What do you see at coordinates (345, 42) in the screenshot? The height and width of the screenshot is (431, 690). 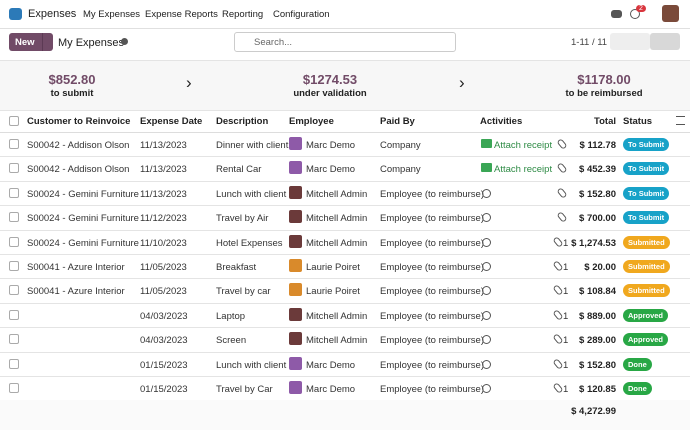 I see `search-box` at bounding box center [345, 42].